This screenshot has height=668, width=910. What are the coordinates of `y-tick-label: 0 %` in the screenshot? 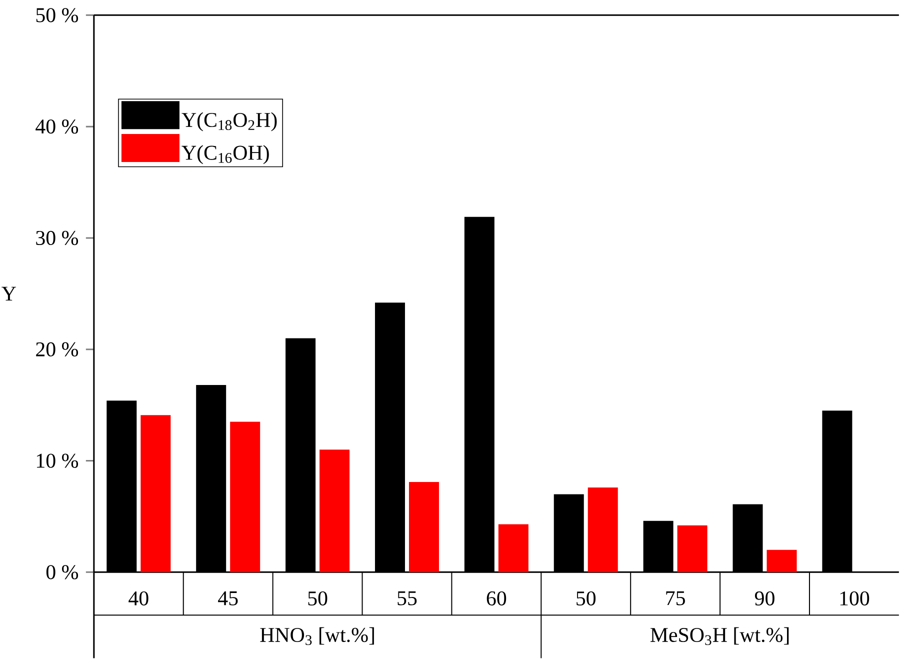 It's located at (62, 572).